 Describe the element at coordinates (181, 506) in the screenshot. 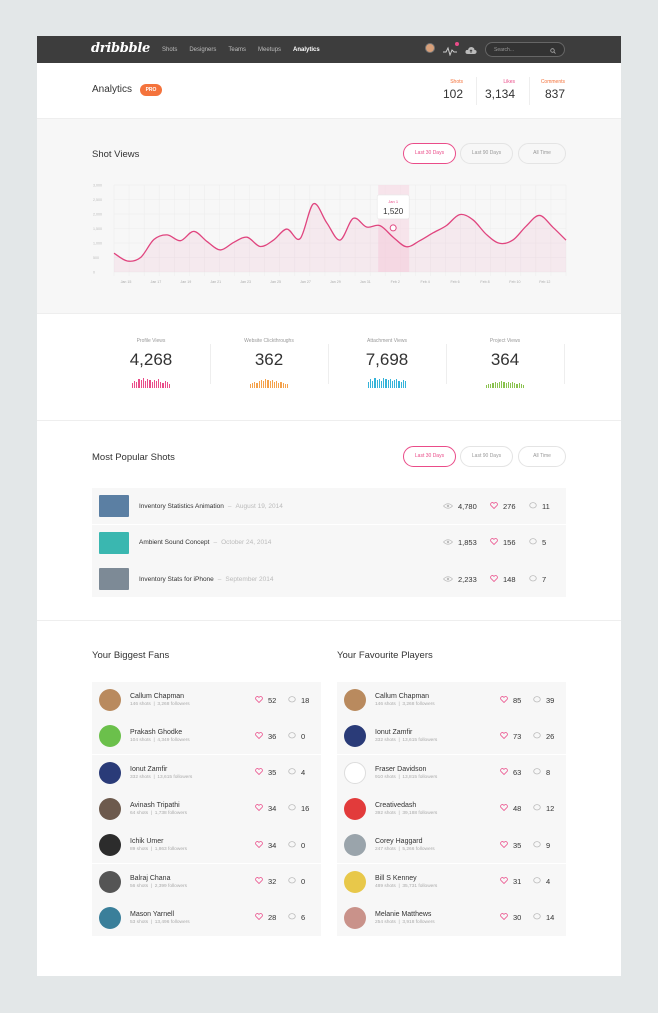

I see `shot-title: Inventory Statistics Animation` at that location.